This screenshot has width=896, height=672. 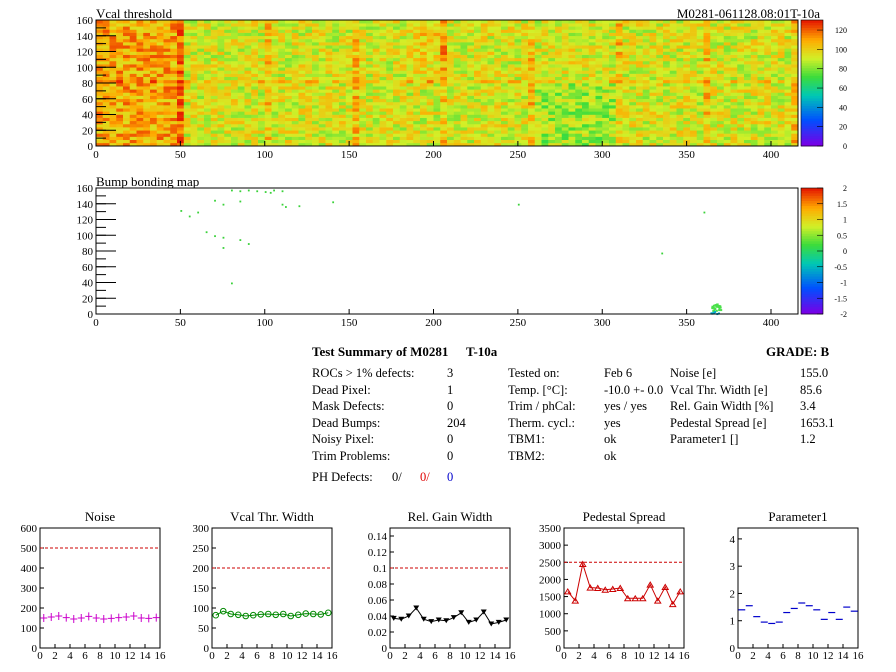 I want to click on color-scale-label: -0.5, so click(x=840, y=267).